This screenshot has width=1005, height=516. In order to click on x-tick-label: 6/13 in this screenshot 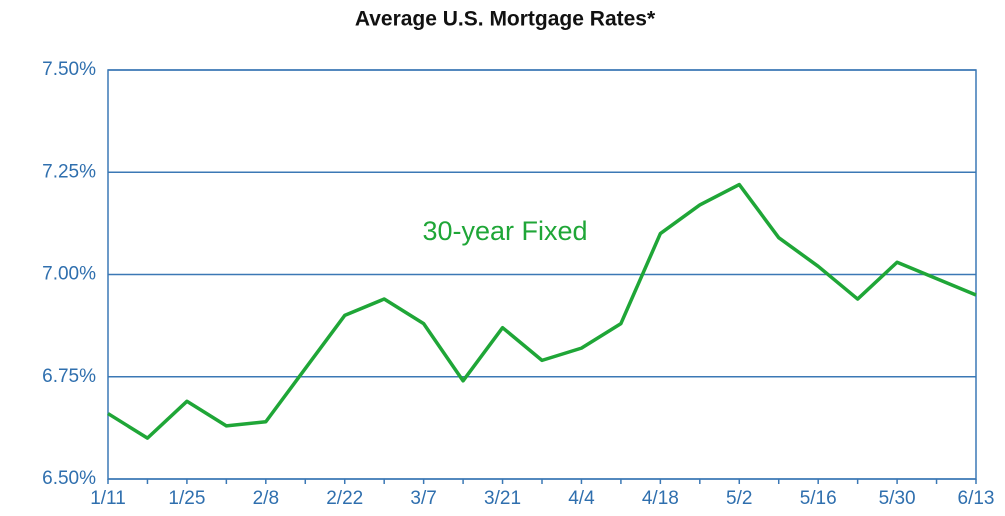, I will do `click(976, 498)`.